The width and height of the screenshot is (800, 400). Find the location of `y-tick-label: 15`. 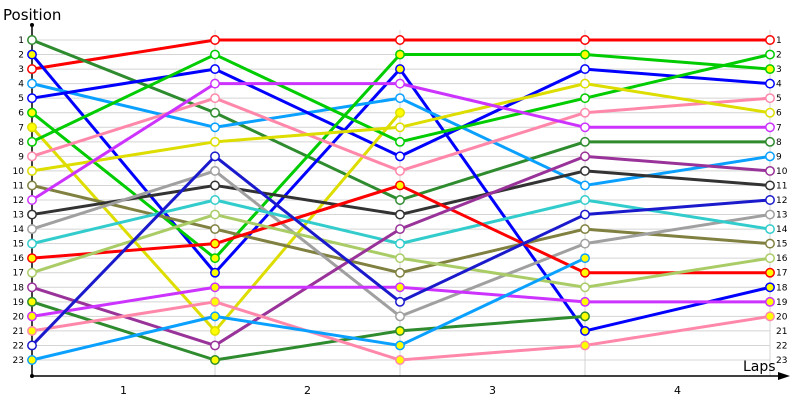

y-tick-label: 15 is located at coordinates (18, 245).